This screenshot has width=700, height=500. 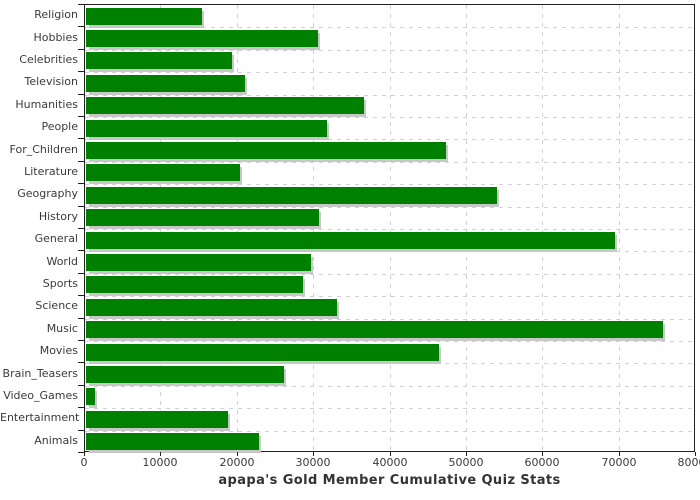 I want to click on category-label: Science, so click(x=56, y=305).